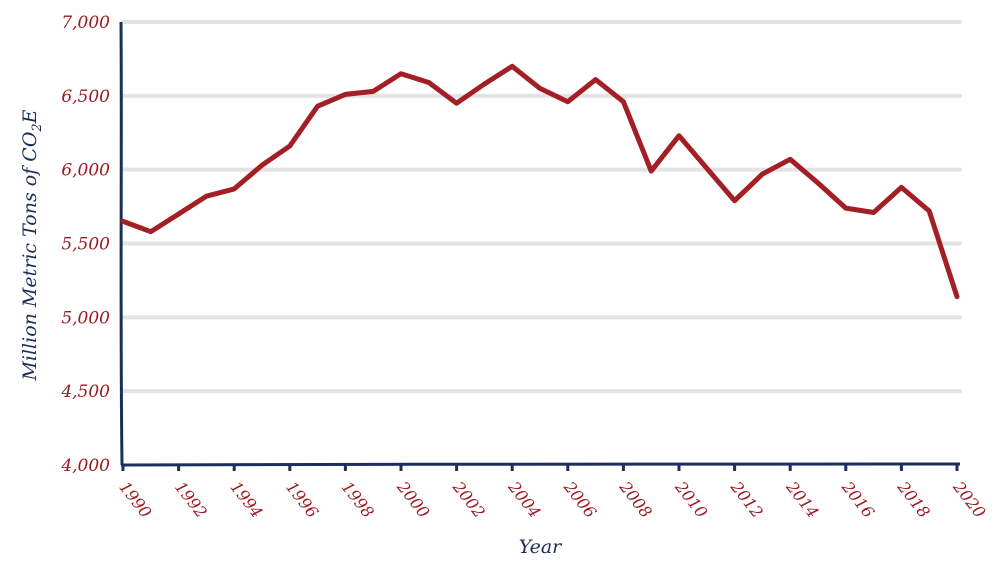 This screenshot has height=561, width=1000. What do you see at coordinates (802, 499) in the screenshot?
I see `x-tick-label: 2014` at bounding box center [802, 499].